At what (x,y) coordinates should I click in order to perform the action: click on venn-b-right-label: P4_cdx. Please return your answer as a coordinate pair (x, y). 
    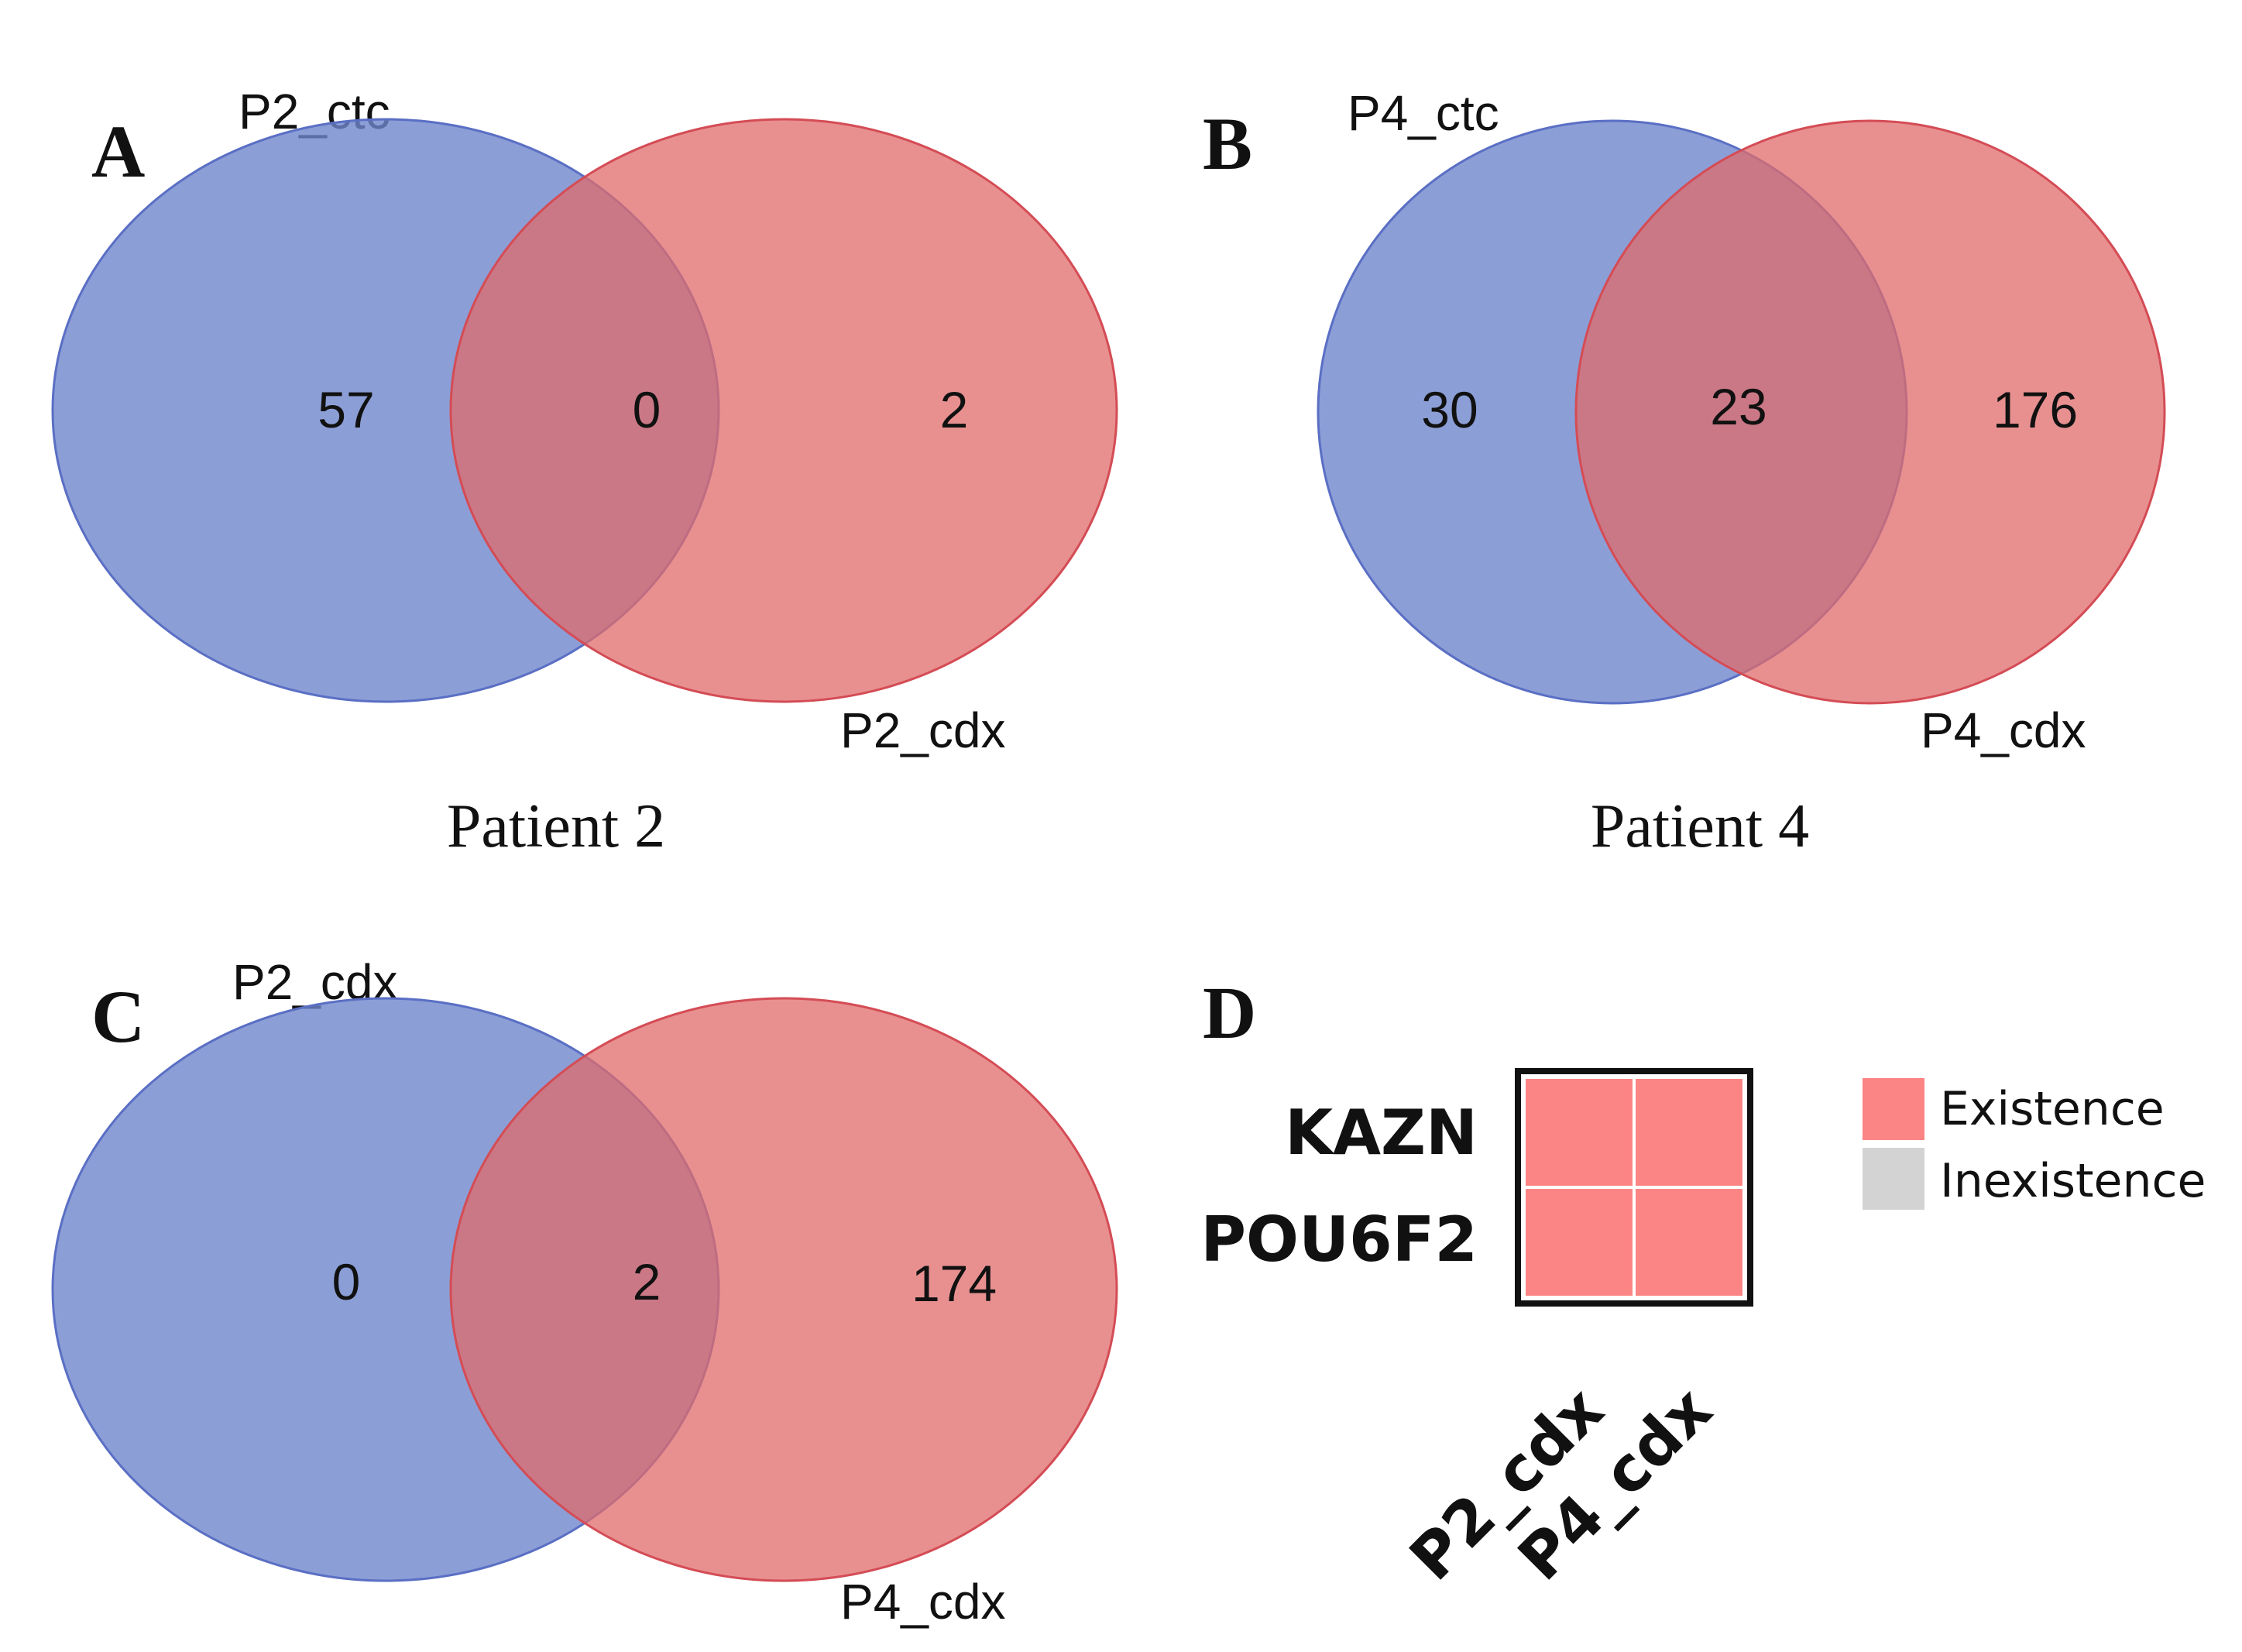
    Looking at the image, I should click on (2004, 730).